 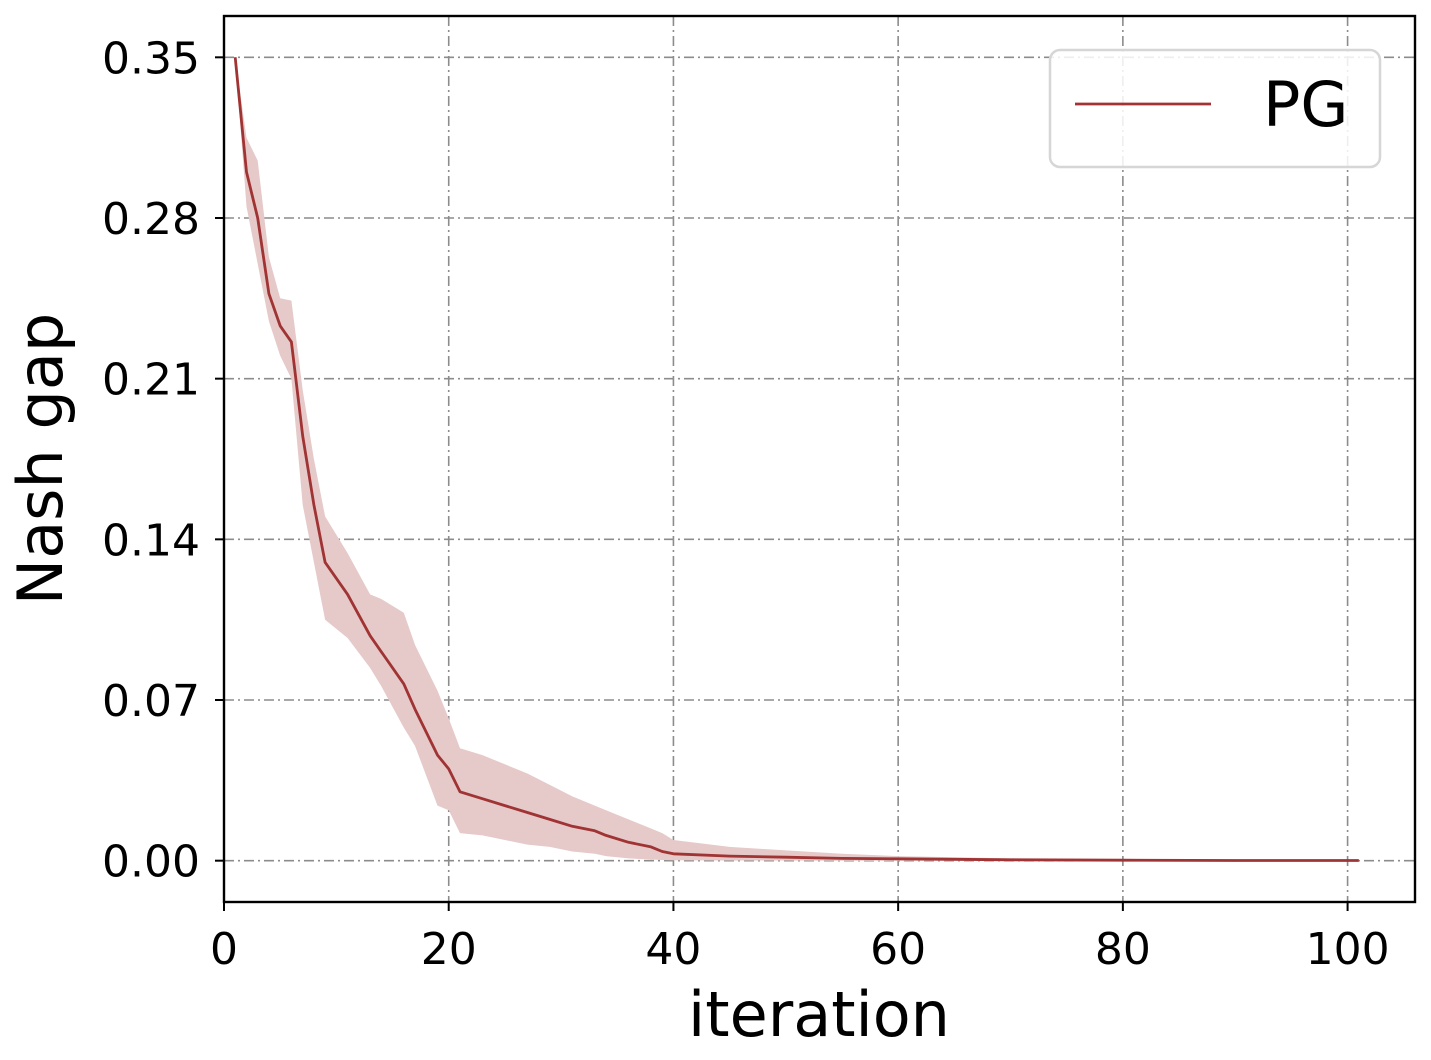 I want to click on legend-box, so click(x=1215, y=108).